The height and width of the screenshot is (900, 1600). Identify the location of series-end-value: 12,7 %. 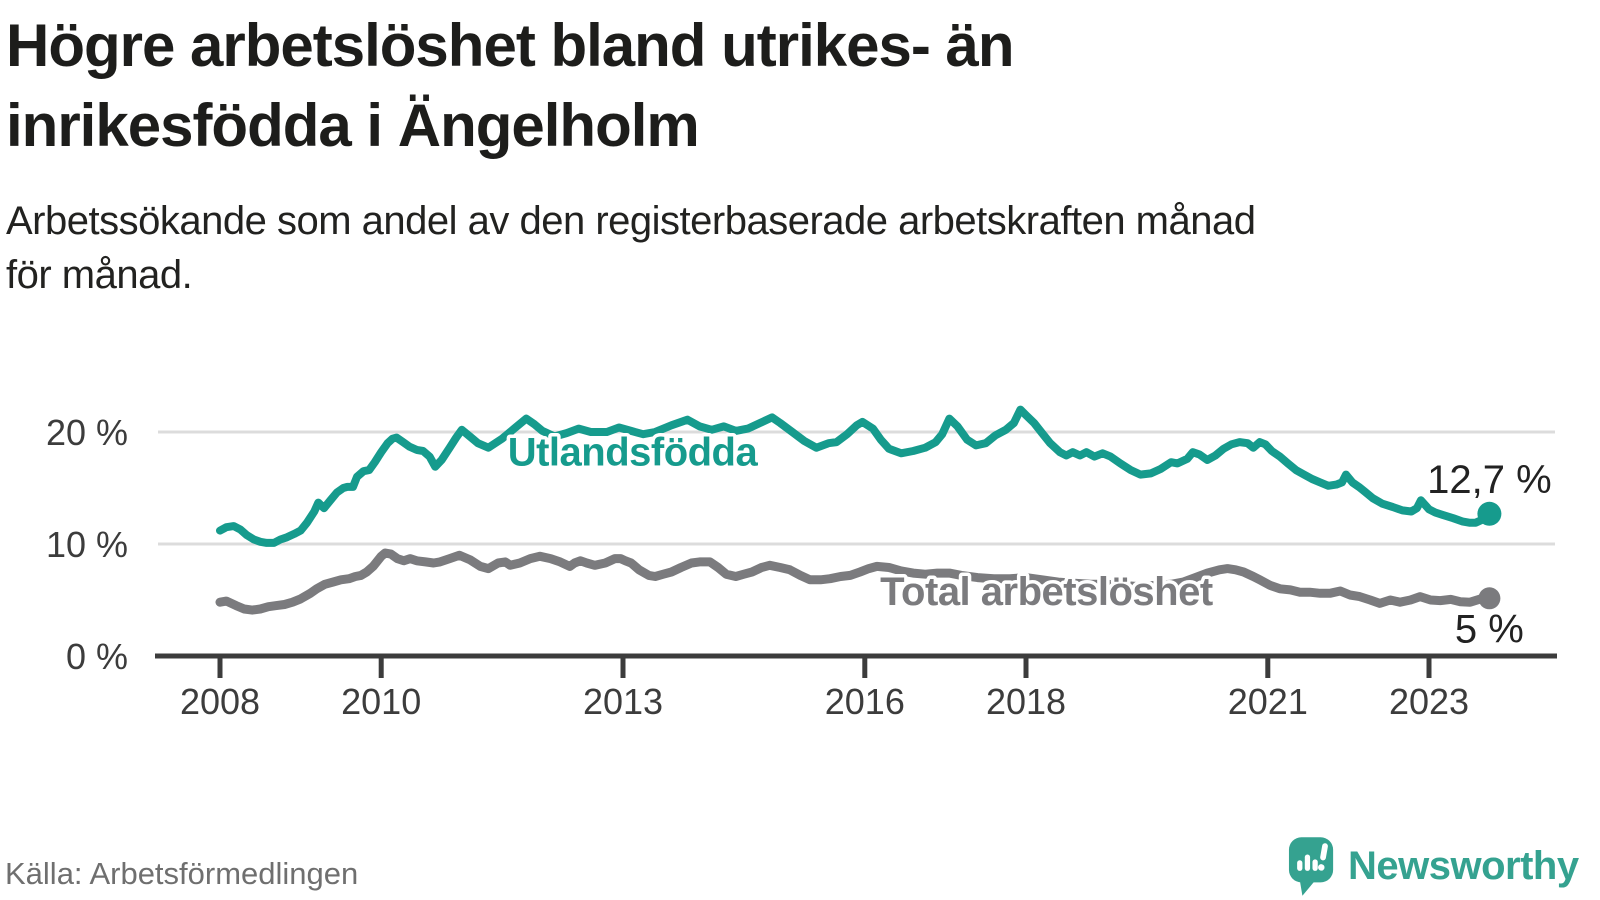
(1489, 480).